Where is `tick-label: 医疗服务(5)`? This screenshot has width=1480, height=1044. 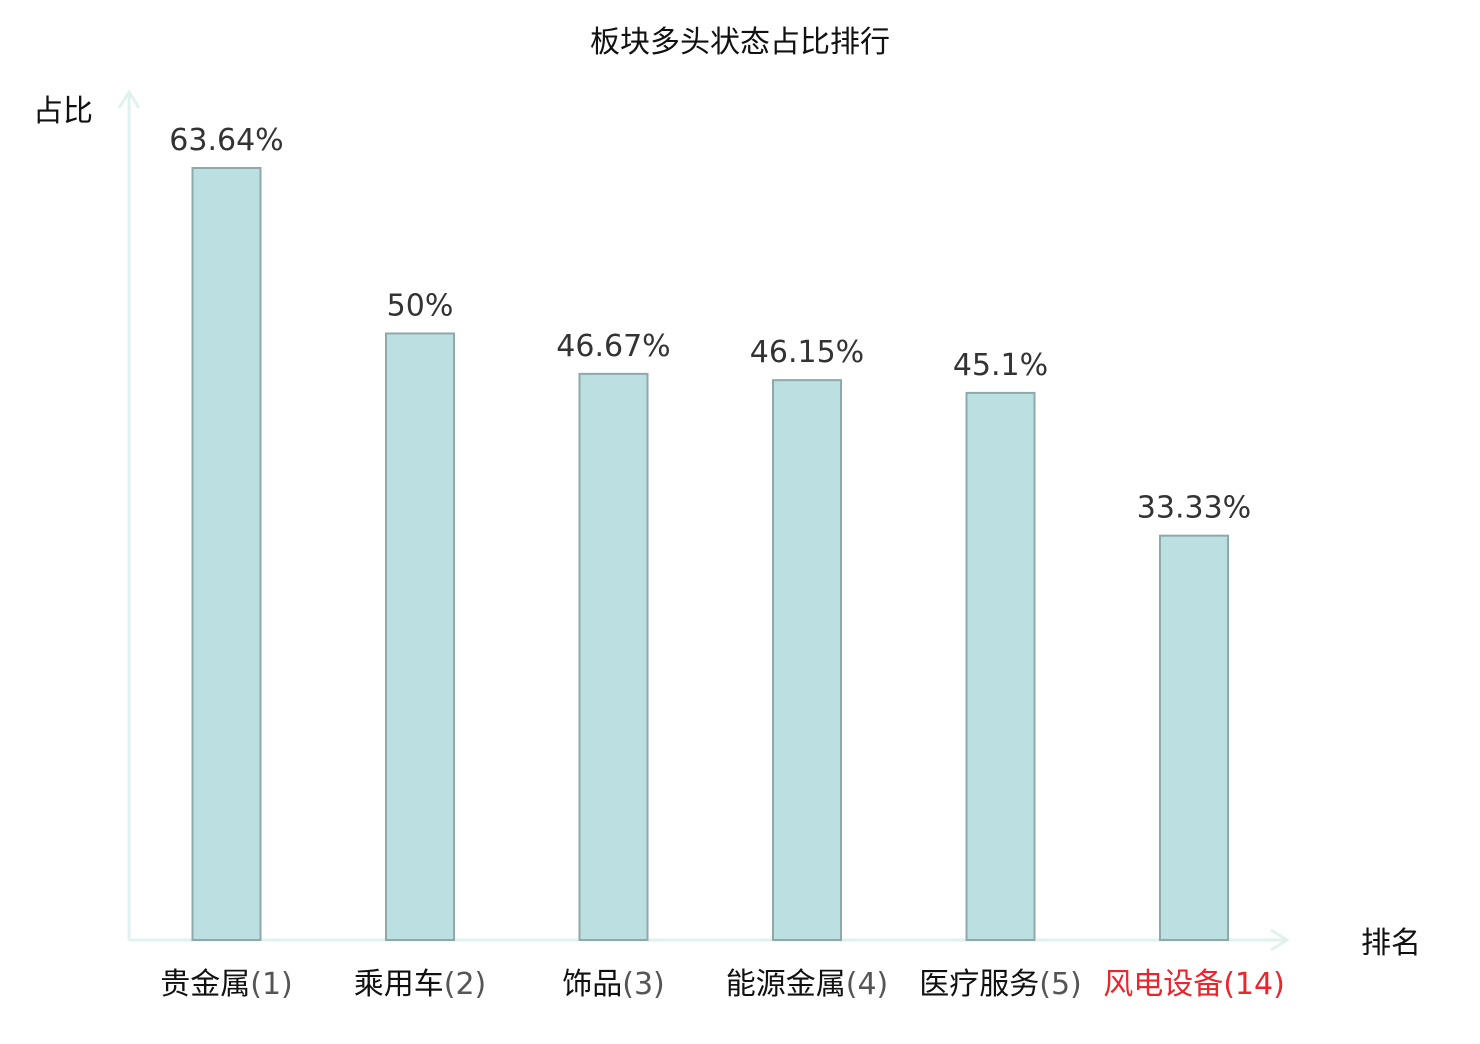 tick-label: 医疗服务(5) is located at coordinates (1000, 984).